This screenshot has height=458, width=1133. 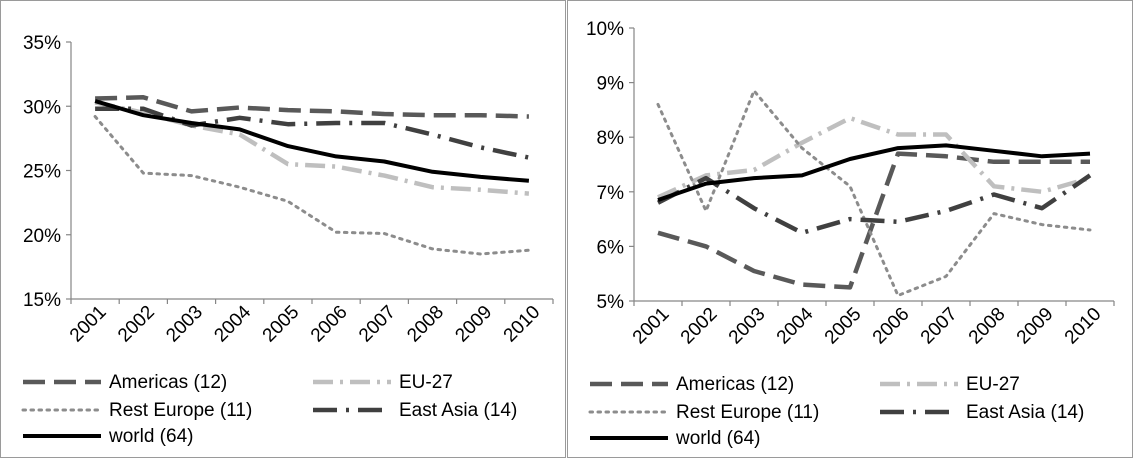 What do you see at coordinates (42, 236) in the screenshot?
I see `y-tick-label: 20%` at bounding box center [42, 236].